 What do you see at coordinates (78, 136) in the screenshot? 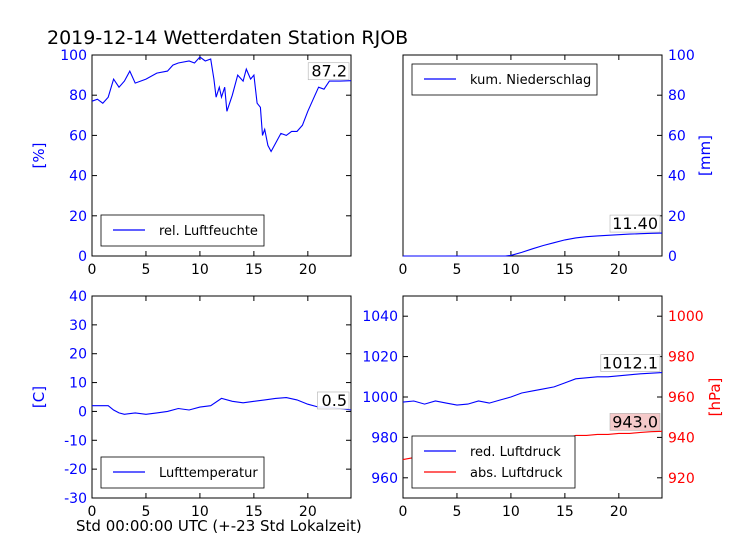
I see `top-left-ytick-label: 60` at bounding box center [78, 136].